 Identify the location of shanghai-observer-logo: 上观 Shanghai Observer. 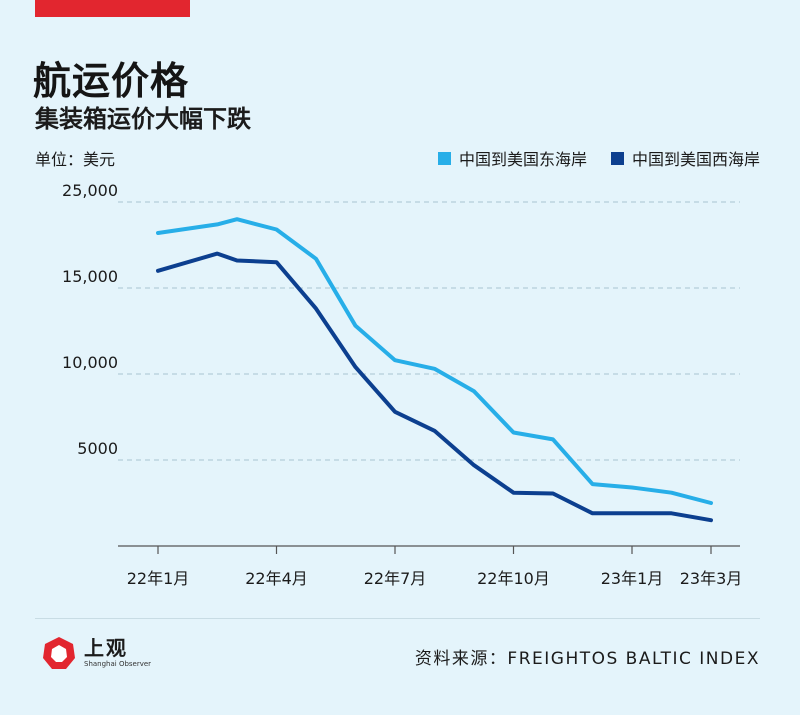
(96, 653).